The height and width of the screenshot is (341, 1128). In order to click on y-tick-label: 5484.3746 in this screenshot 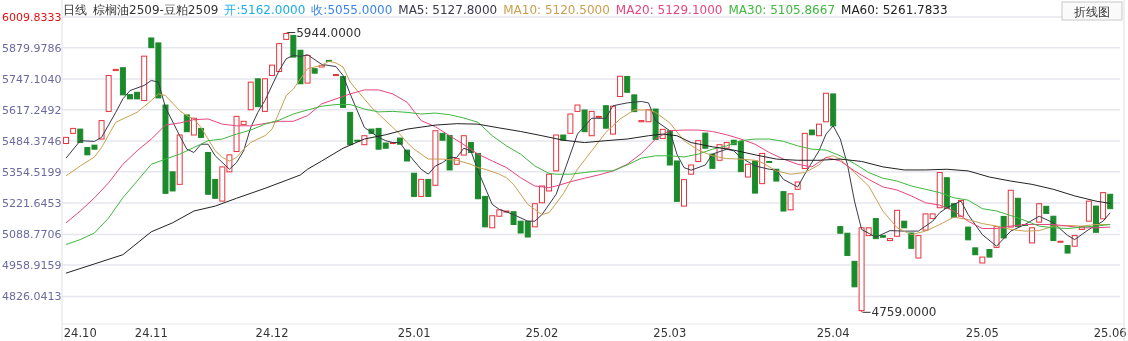, I will do `click(32, 142)`.